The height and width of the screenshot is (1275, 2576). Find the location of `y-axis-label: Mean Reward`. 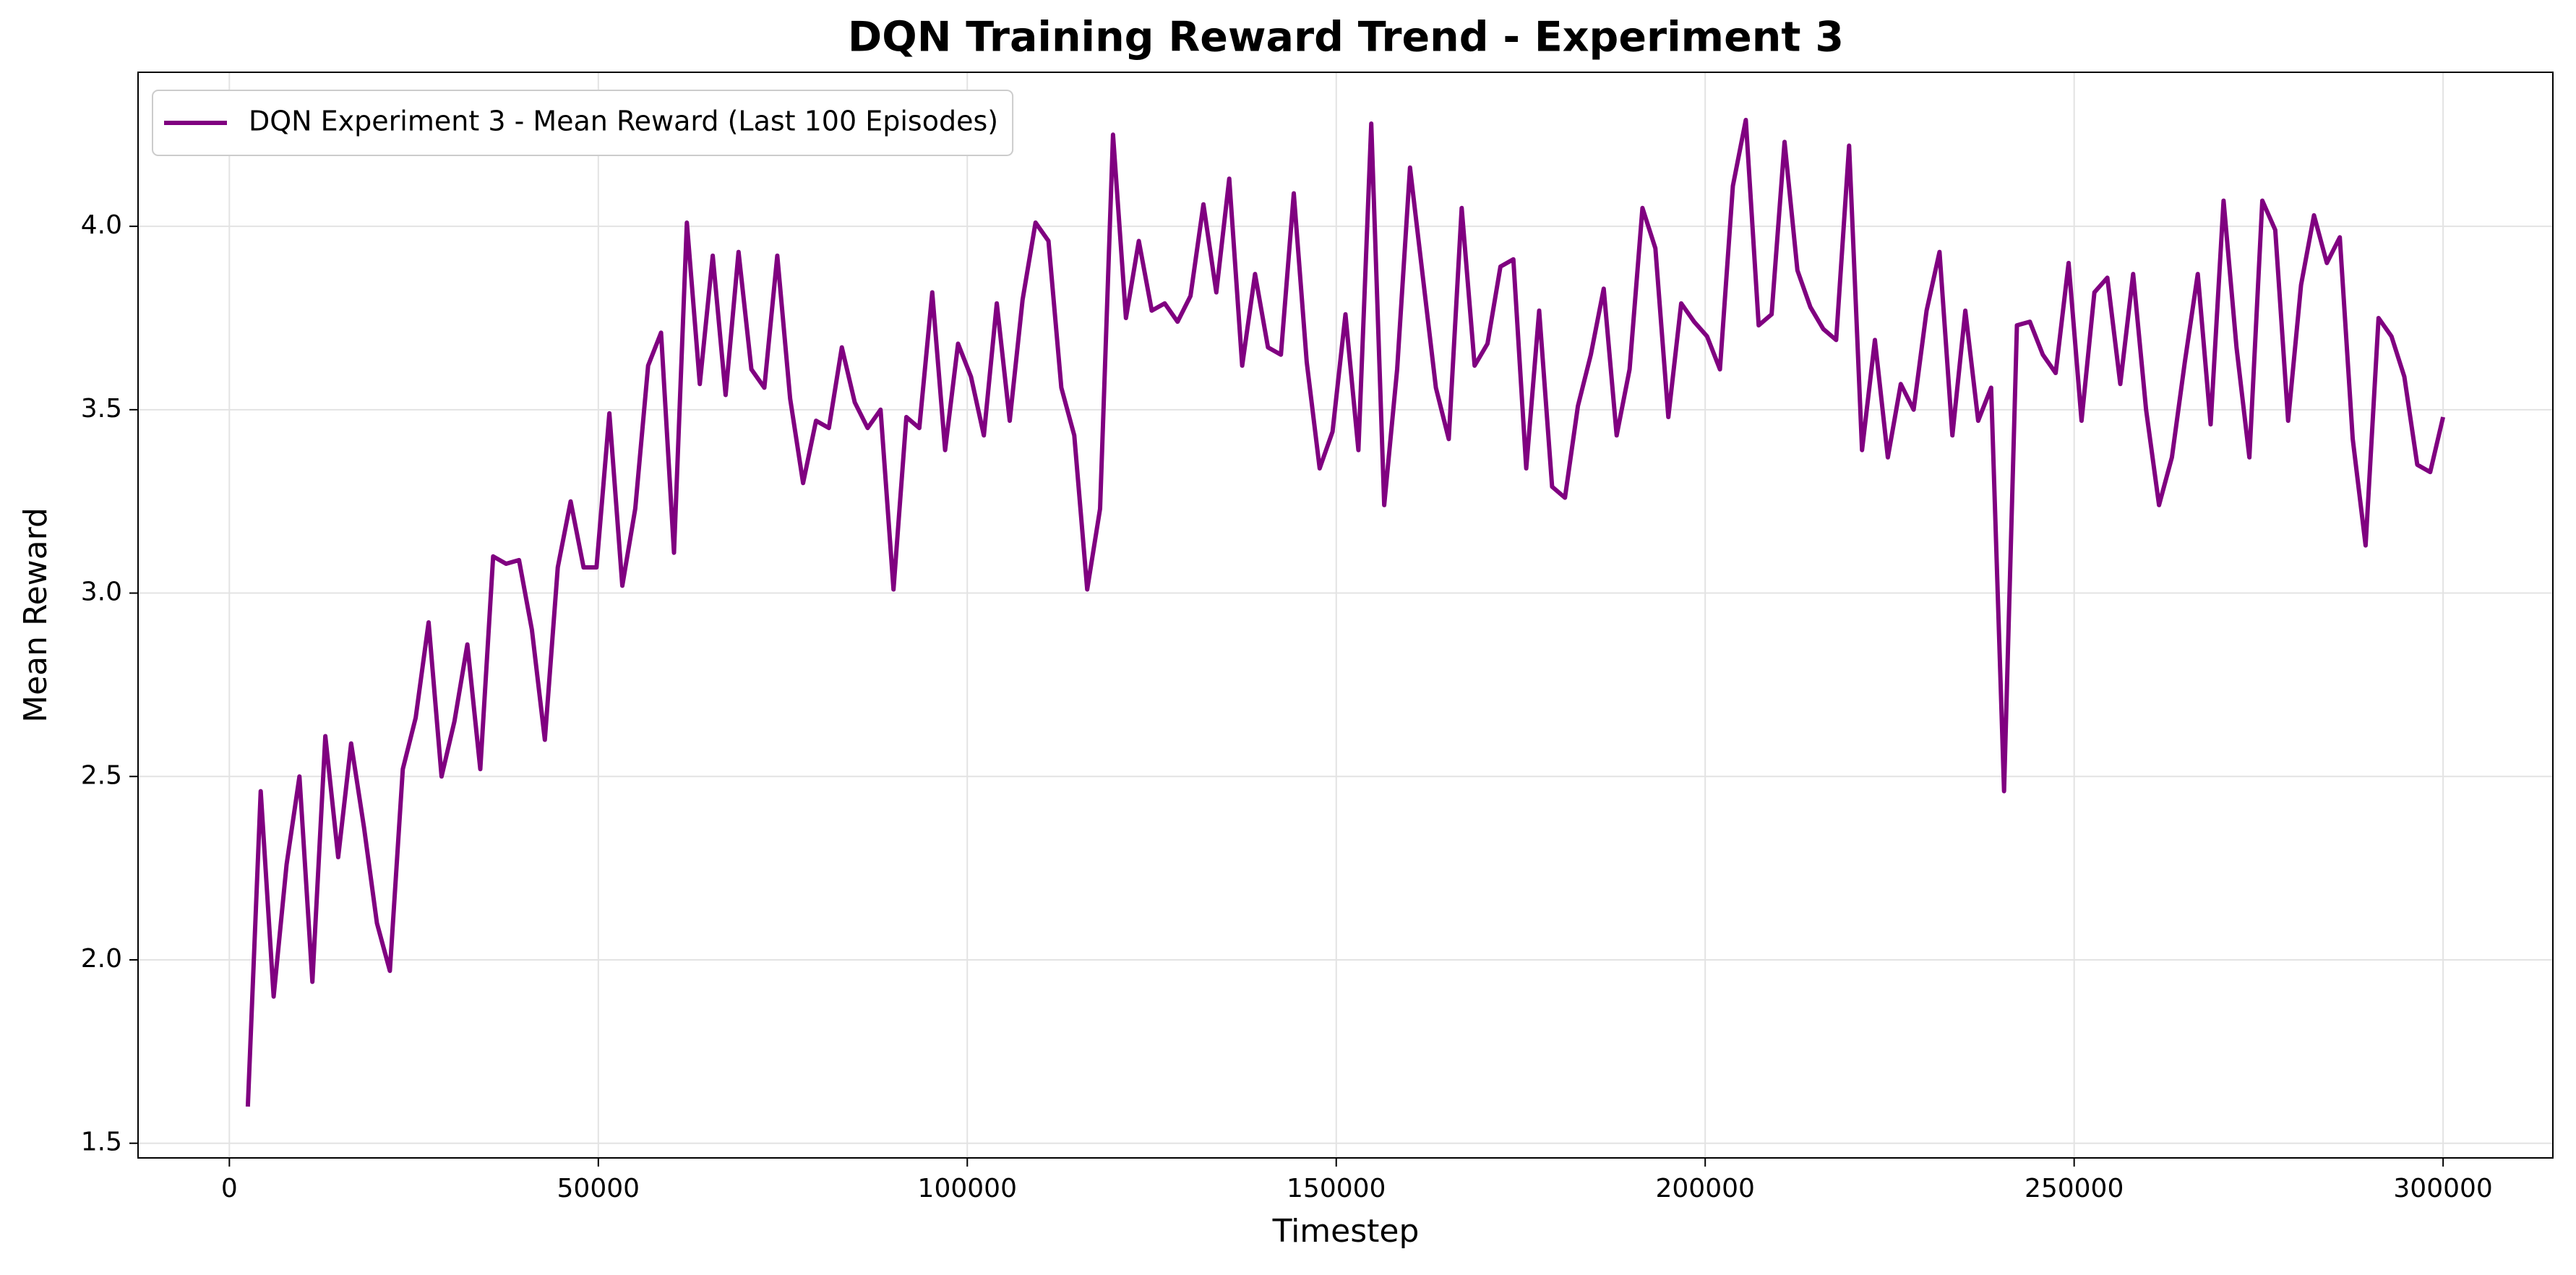

y-axis-label: Mean Reward is located at coordinates (36, 615).